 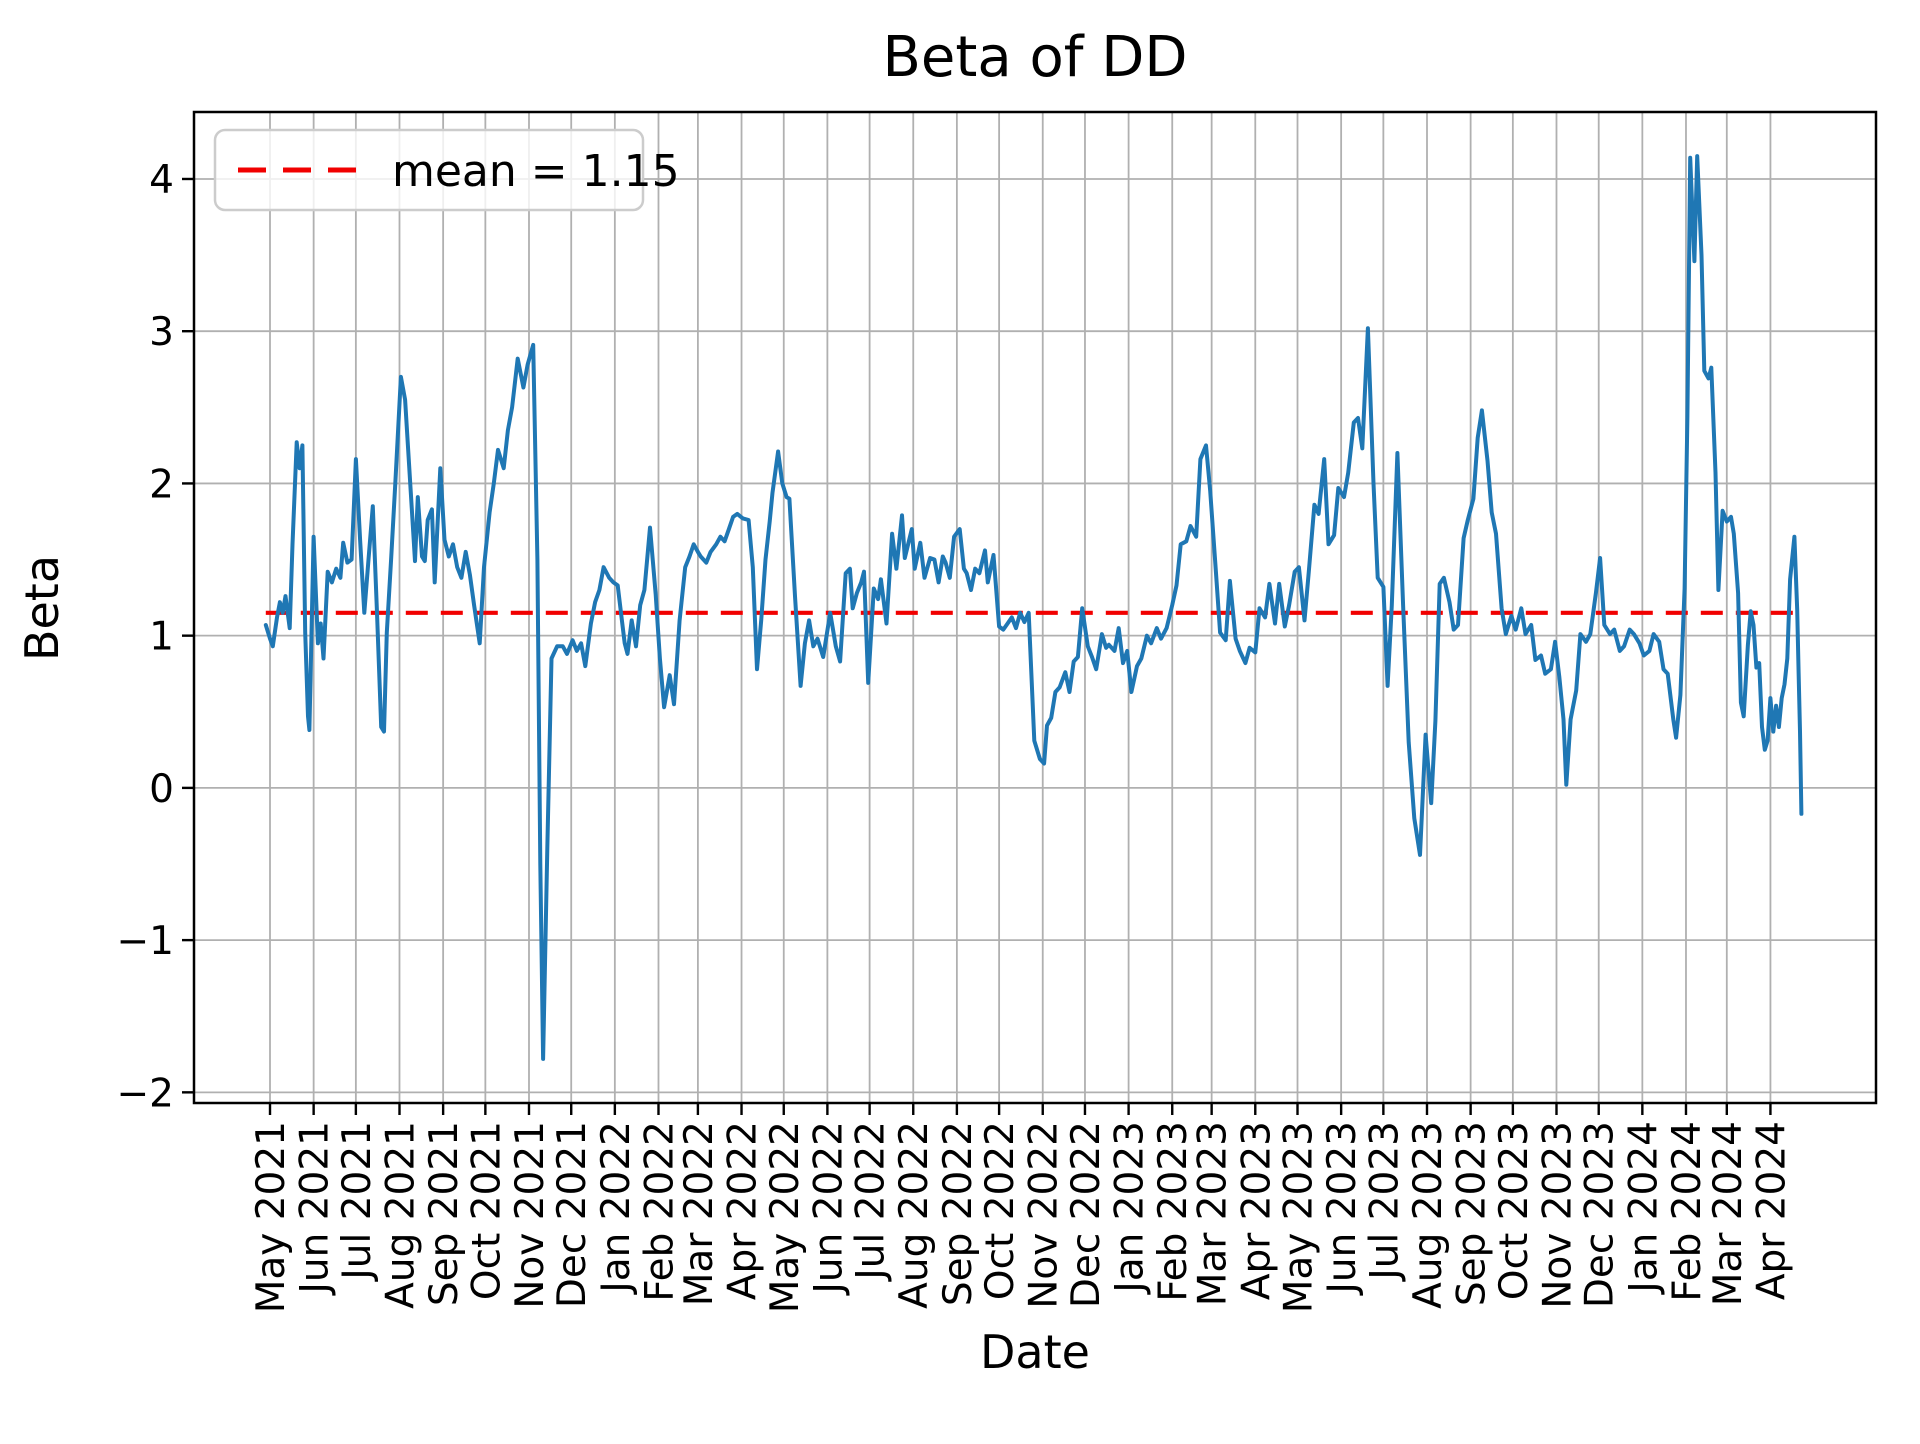 What do you see at coordinates (161, 789) in the screenshot?
I see `y-tick-label: 0` at bounding box center [161, 789].